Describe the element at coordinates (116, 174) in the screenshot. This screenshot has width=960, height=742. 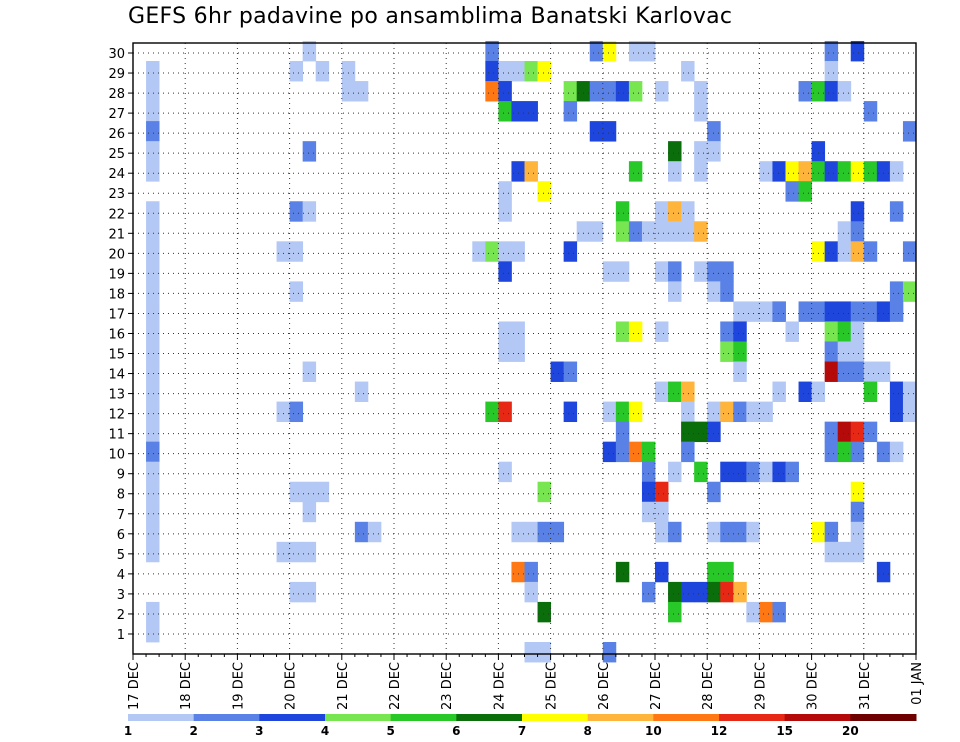
I see `y-tick-label: 24` at that location.